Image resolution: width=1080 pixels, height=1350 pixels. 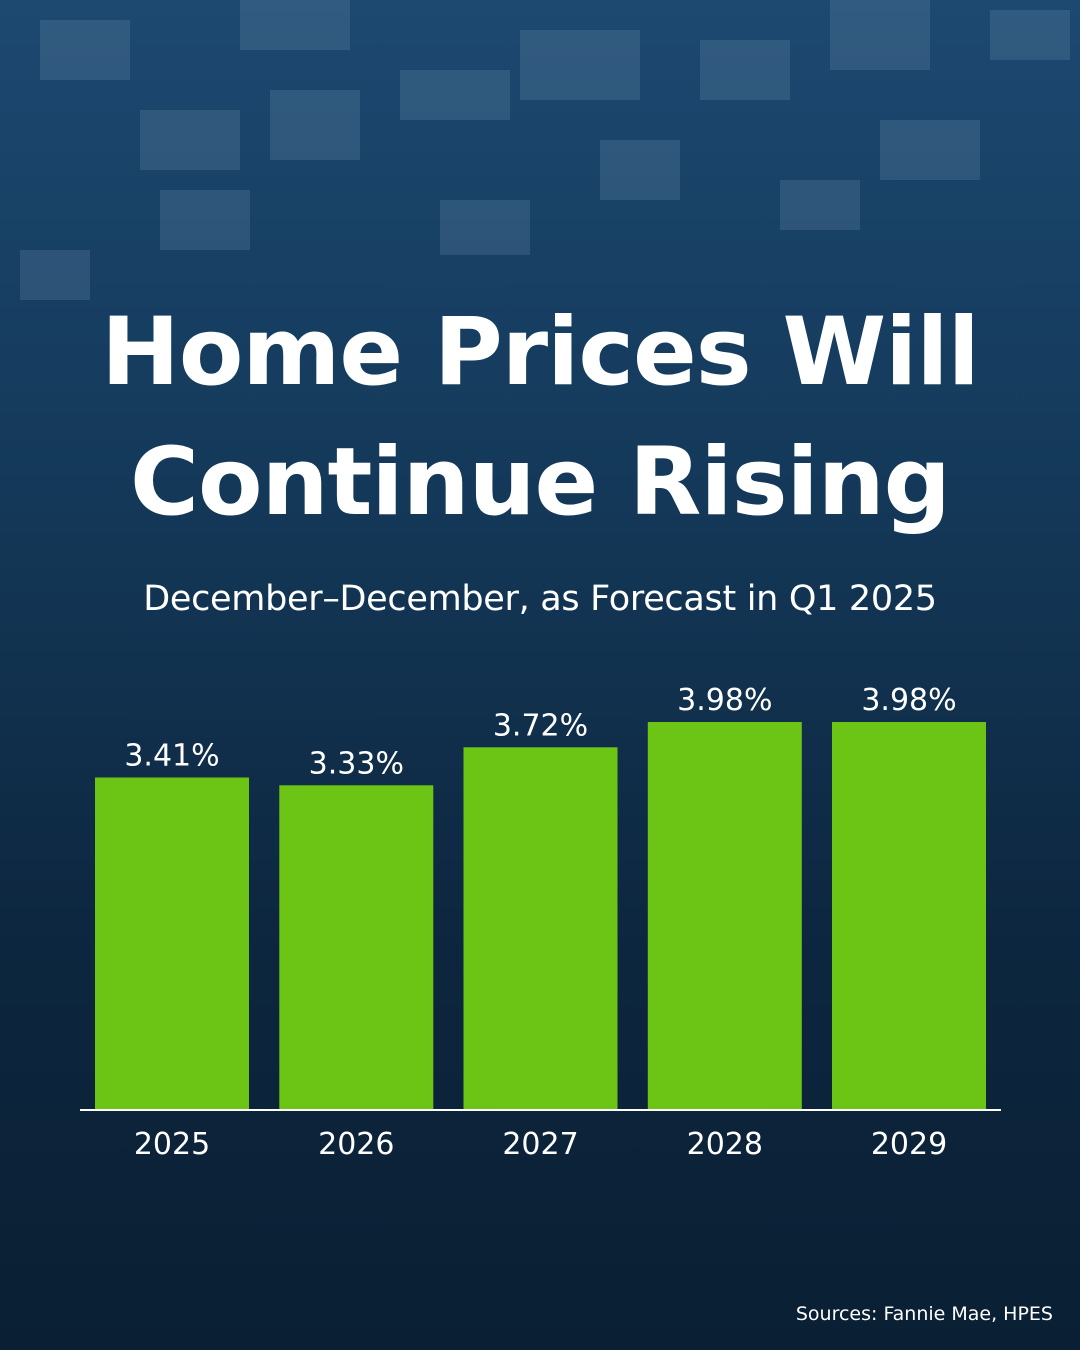 What do you see at coordinates (540, 1144) in the screenshot?
I see `x-tick-label-2027: 2027` at bounding box center [540, 1144].